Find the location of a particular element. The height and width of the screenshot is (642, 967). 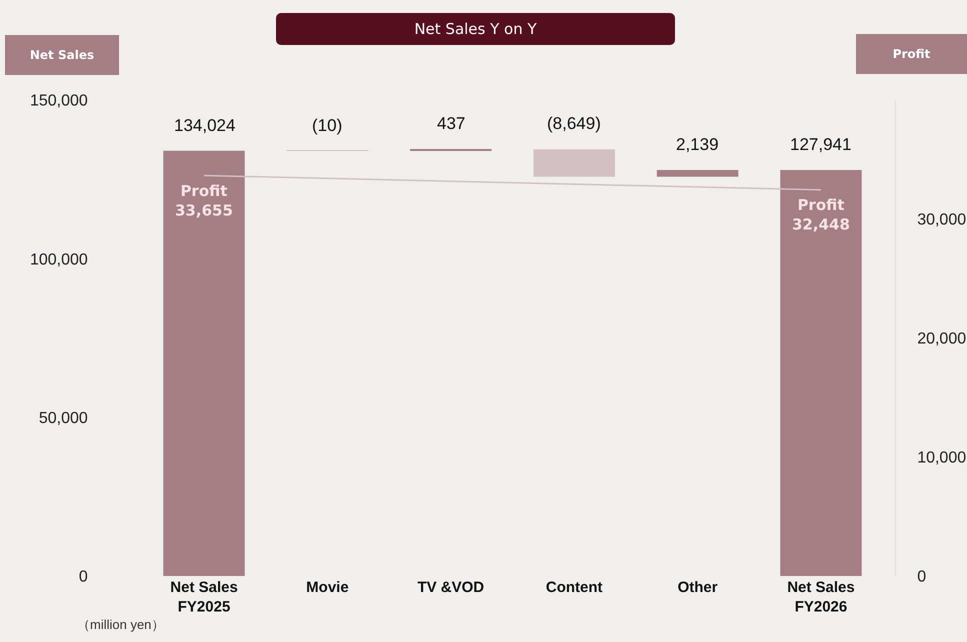

y2-axis-title: Profit is located at coordinates (820, 205).